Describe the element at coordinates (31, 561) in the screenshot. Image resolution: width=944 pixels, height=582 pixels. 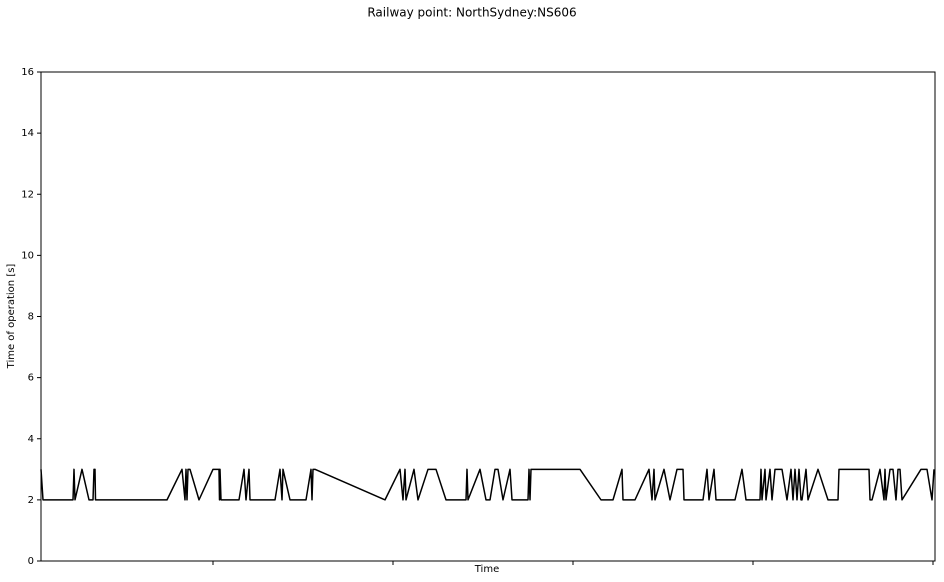
I see `y-tick-label: 0` at that location.